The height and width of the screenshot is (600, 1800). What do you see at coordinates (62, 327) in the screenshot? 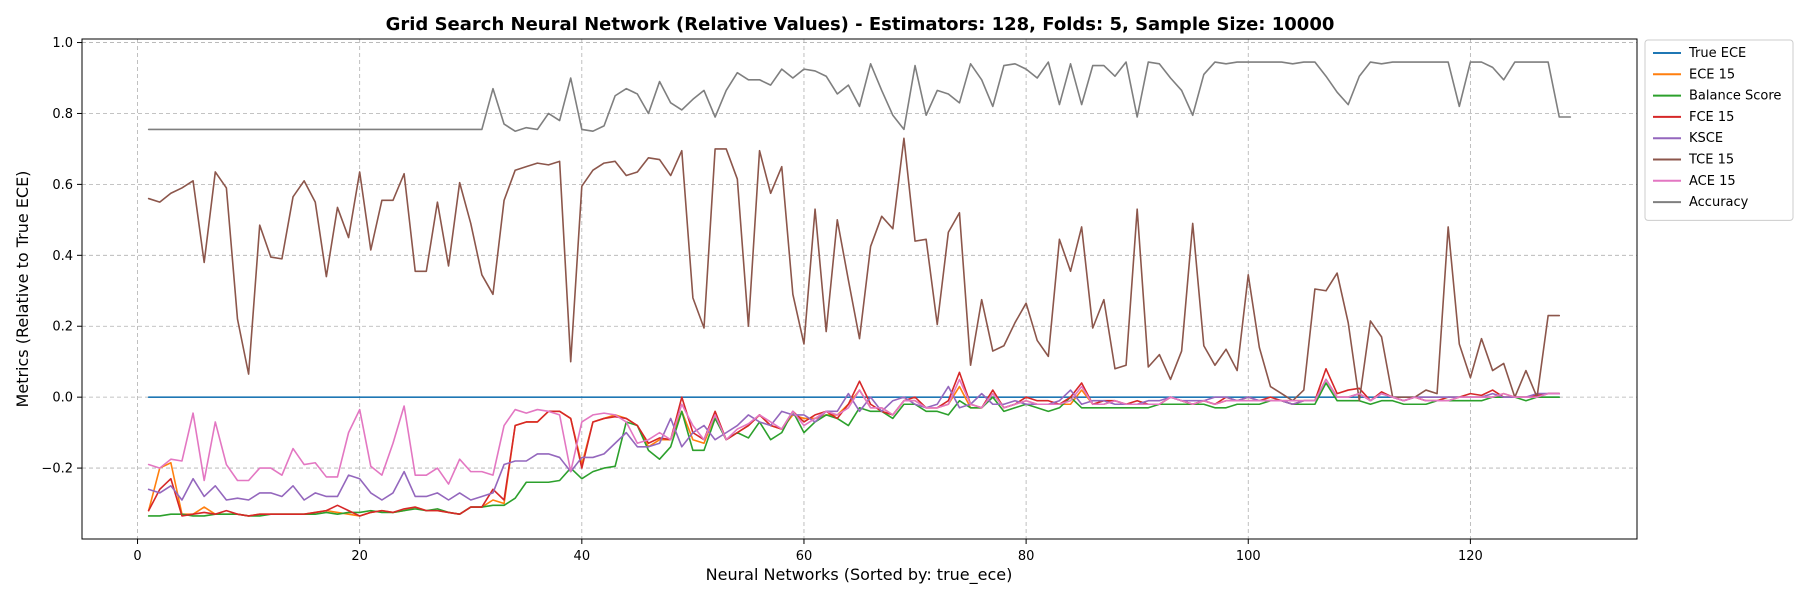
I see `y-tick-label: 0.2` at bounding box center [62, 327].